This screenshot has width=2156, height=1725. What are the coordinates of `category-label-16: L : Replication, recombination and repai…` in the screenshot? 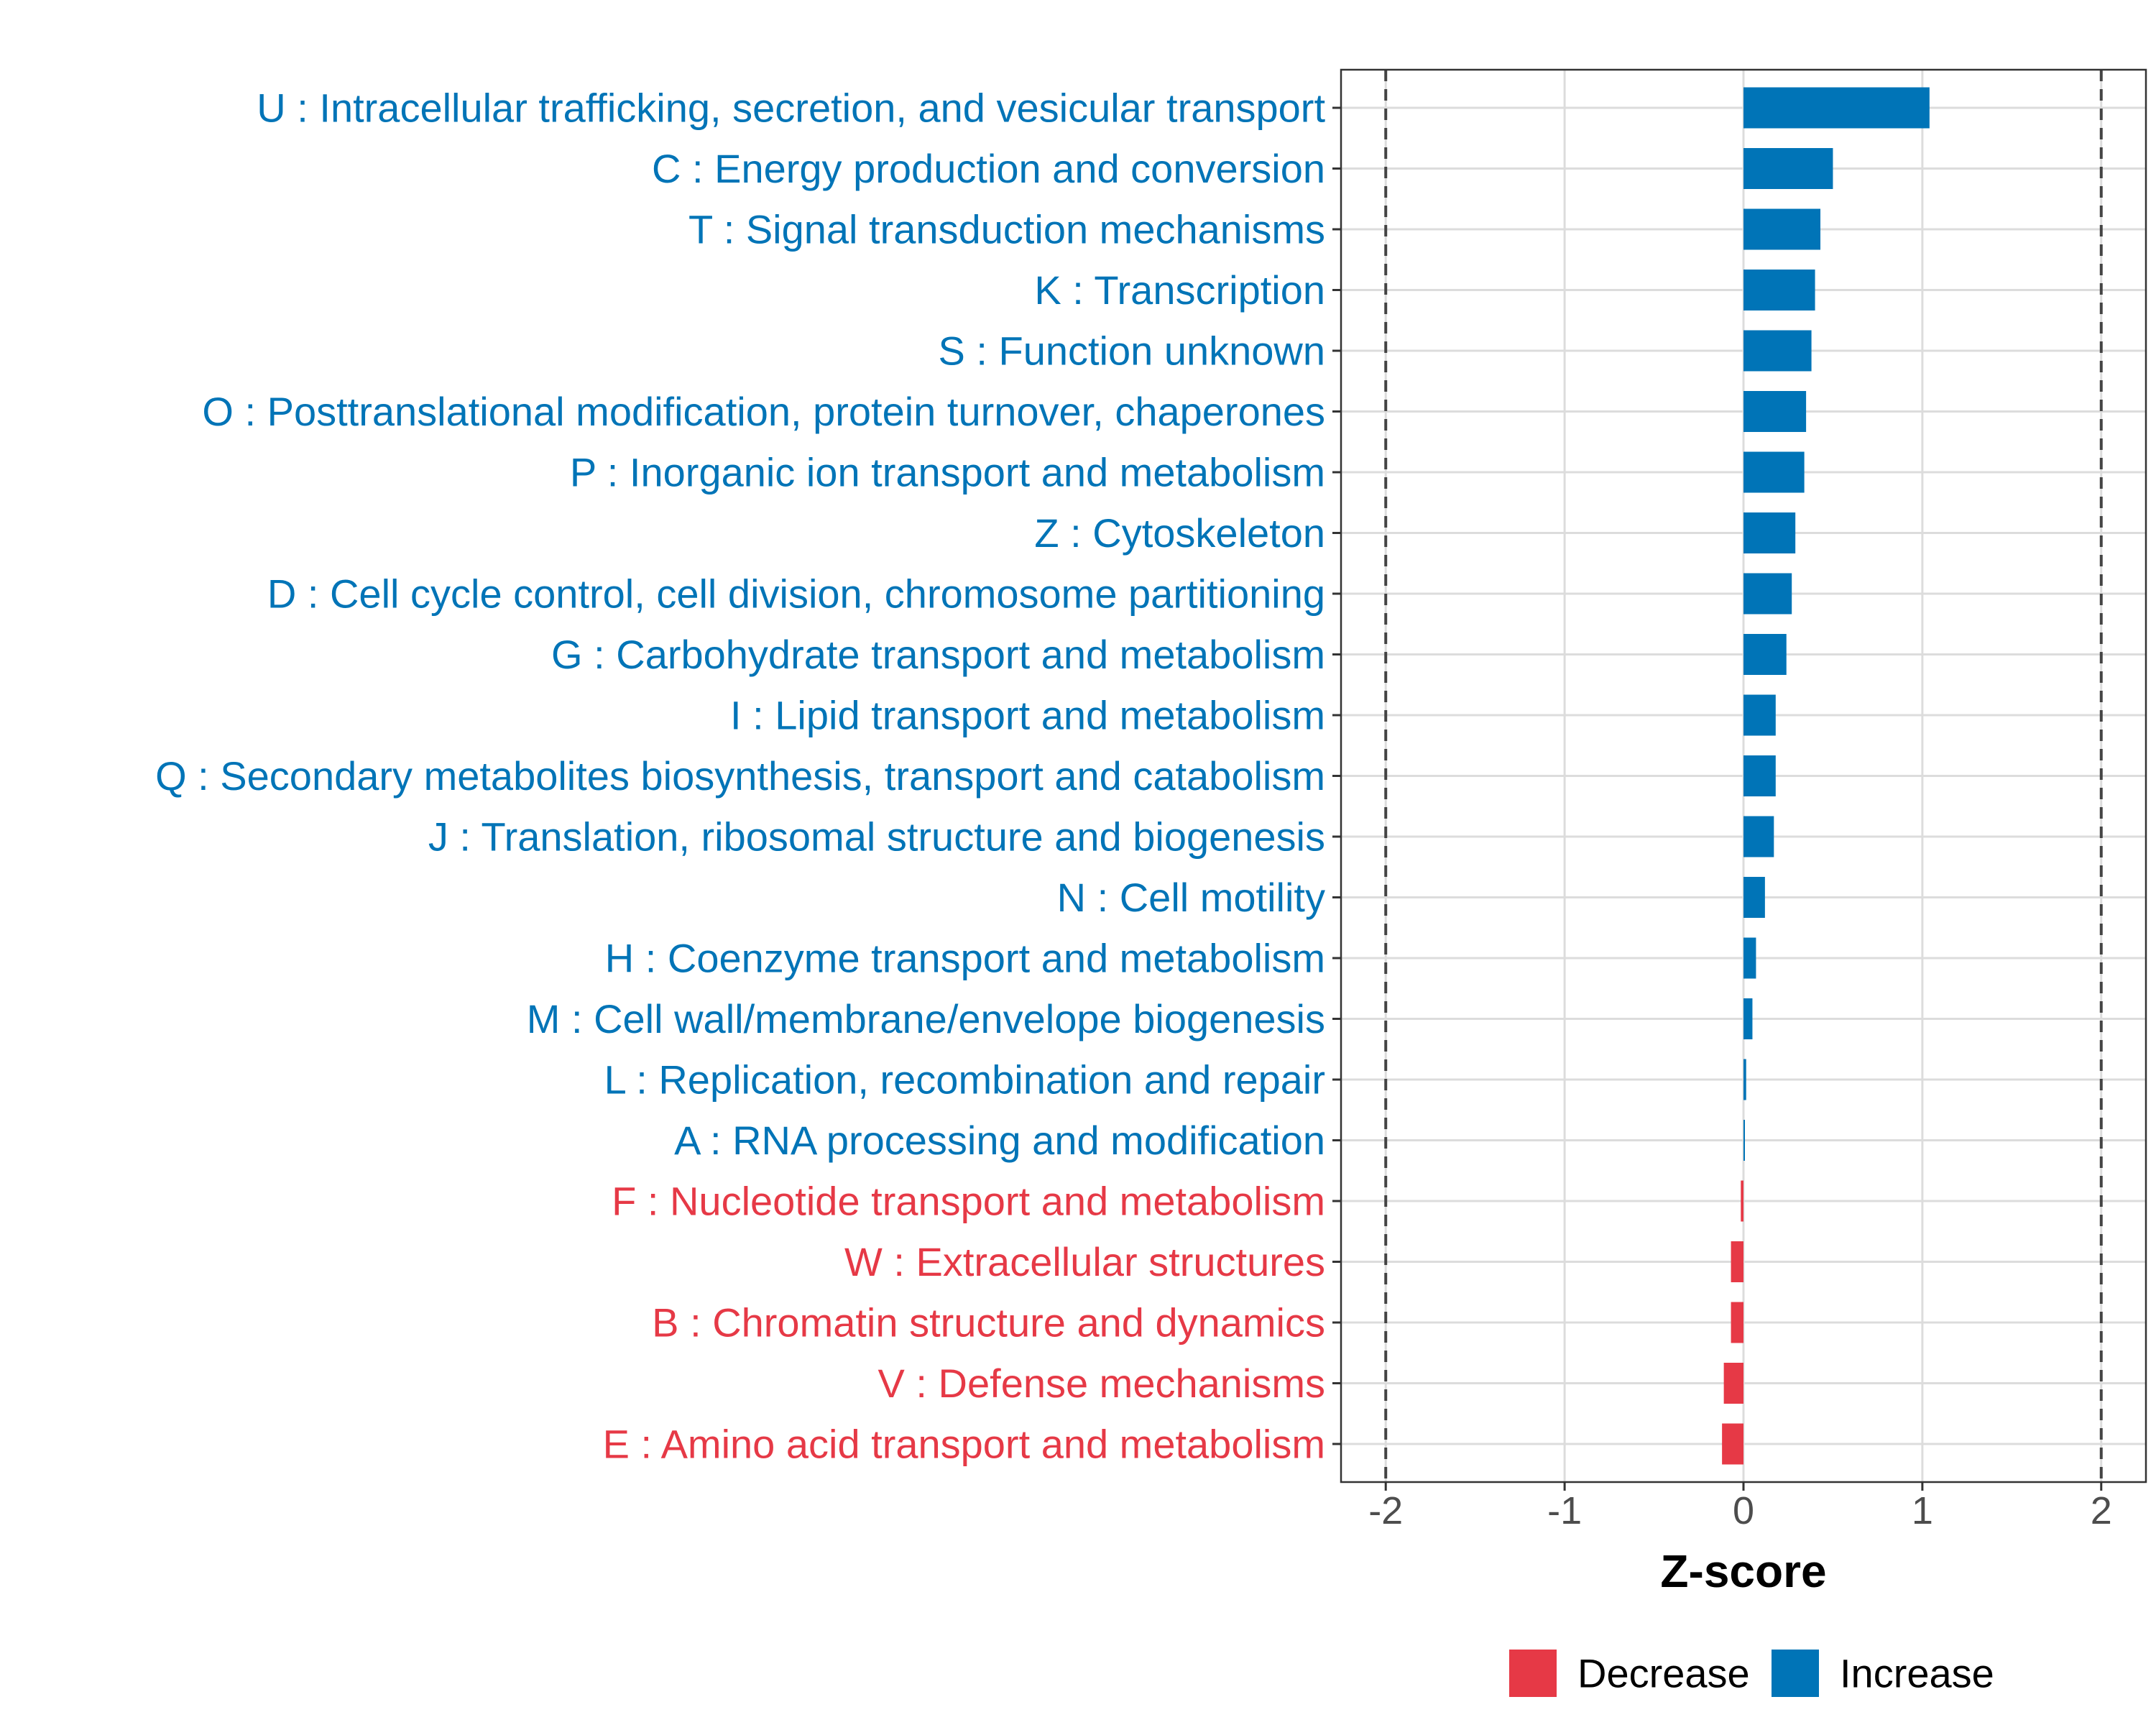 It's located at (964, 1080).